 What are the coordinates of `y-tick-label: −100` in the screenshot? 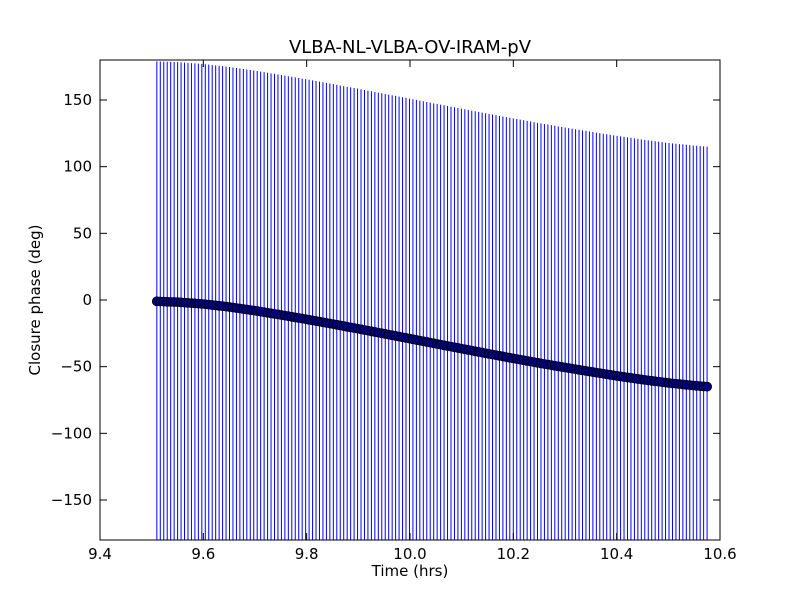 It's located at (71, 433).